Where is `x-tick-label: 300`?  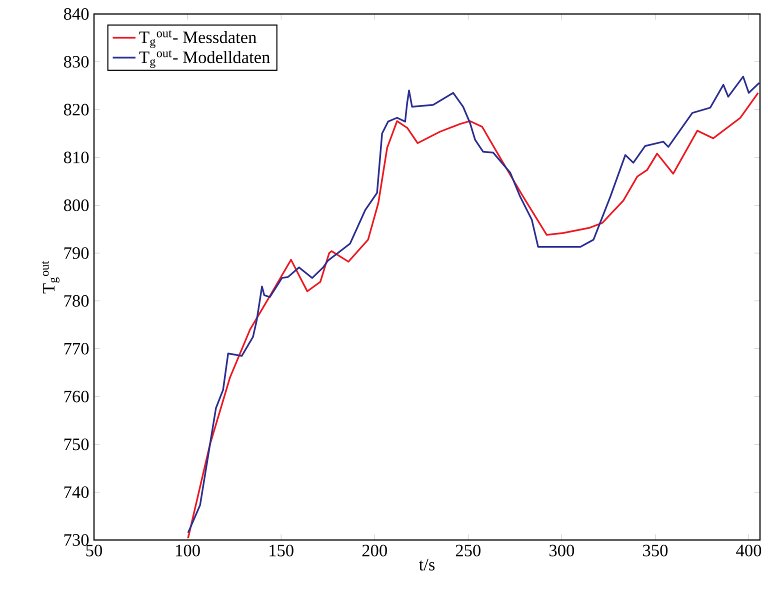 x-tick-label: 300 is located at coordinates (562, 550).